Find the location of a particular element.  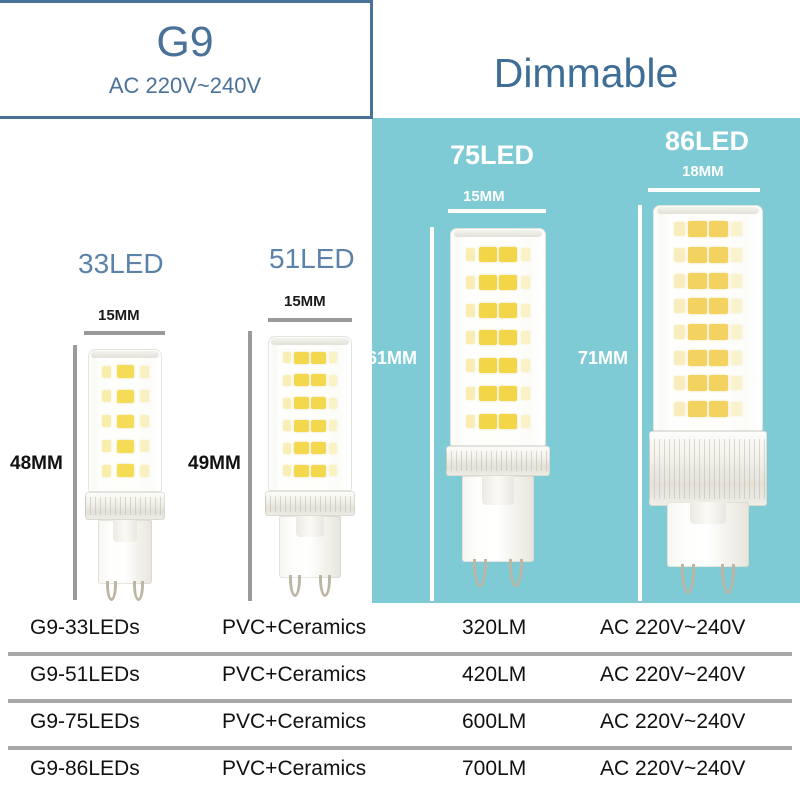

bulb-image-33led is located at coordinates (125, 476).